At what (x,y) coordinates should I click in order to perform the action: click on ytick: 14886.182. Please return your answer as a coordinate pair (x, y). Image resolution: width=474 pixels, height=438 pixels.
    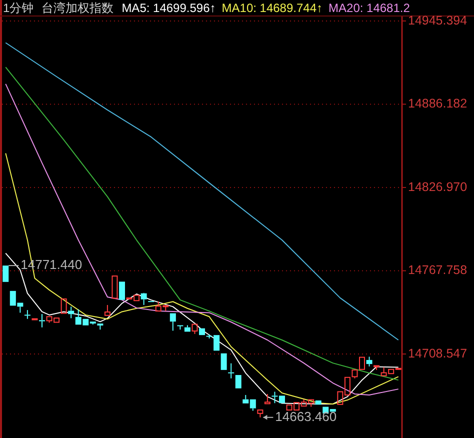
    Looking at the image, I should click on (438, 103).